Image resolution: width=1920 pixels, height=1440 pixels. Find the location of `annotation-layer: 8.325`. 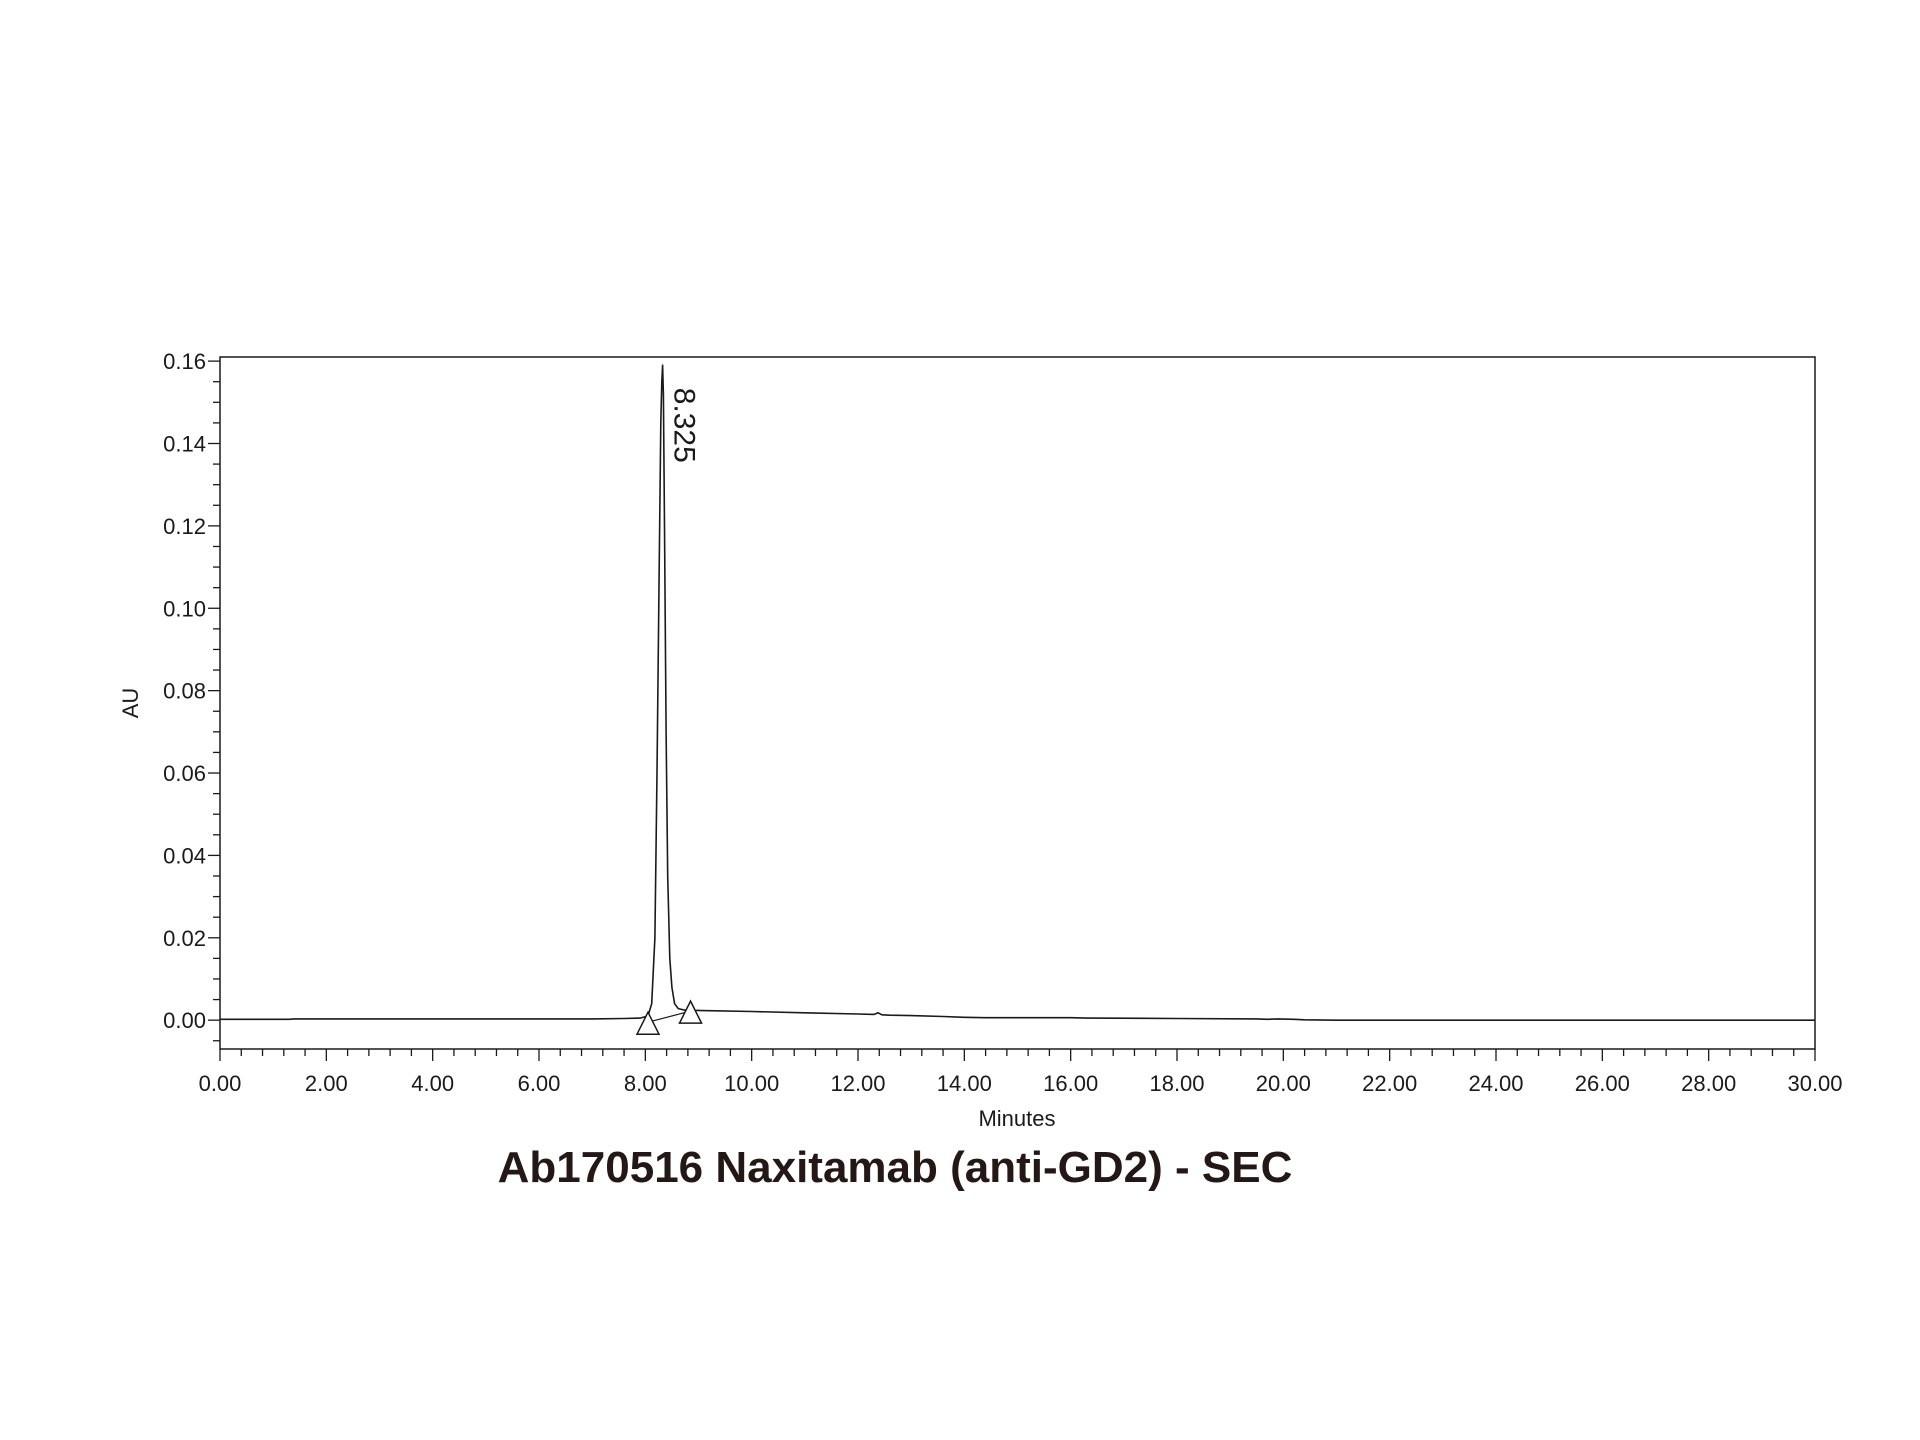

annotation-layer: 8.325 is located at coordinates (684, 425).